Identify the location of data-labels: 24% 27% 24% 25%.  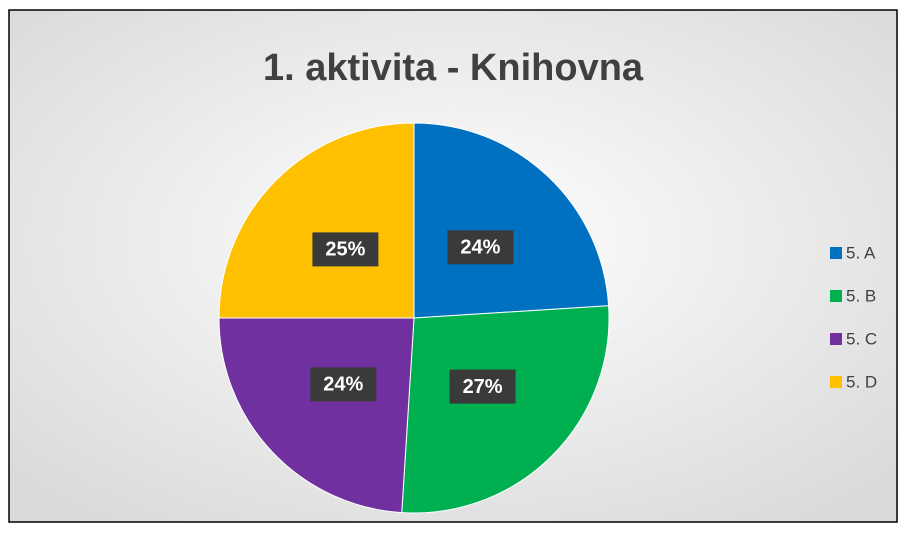
(413, 317).